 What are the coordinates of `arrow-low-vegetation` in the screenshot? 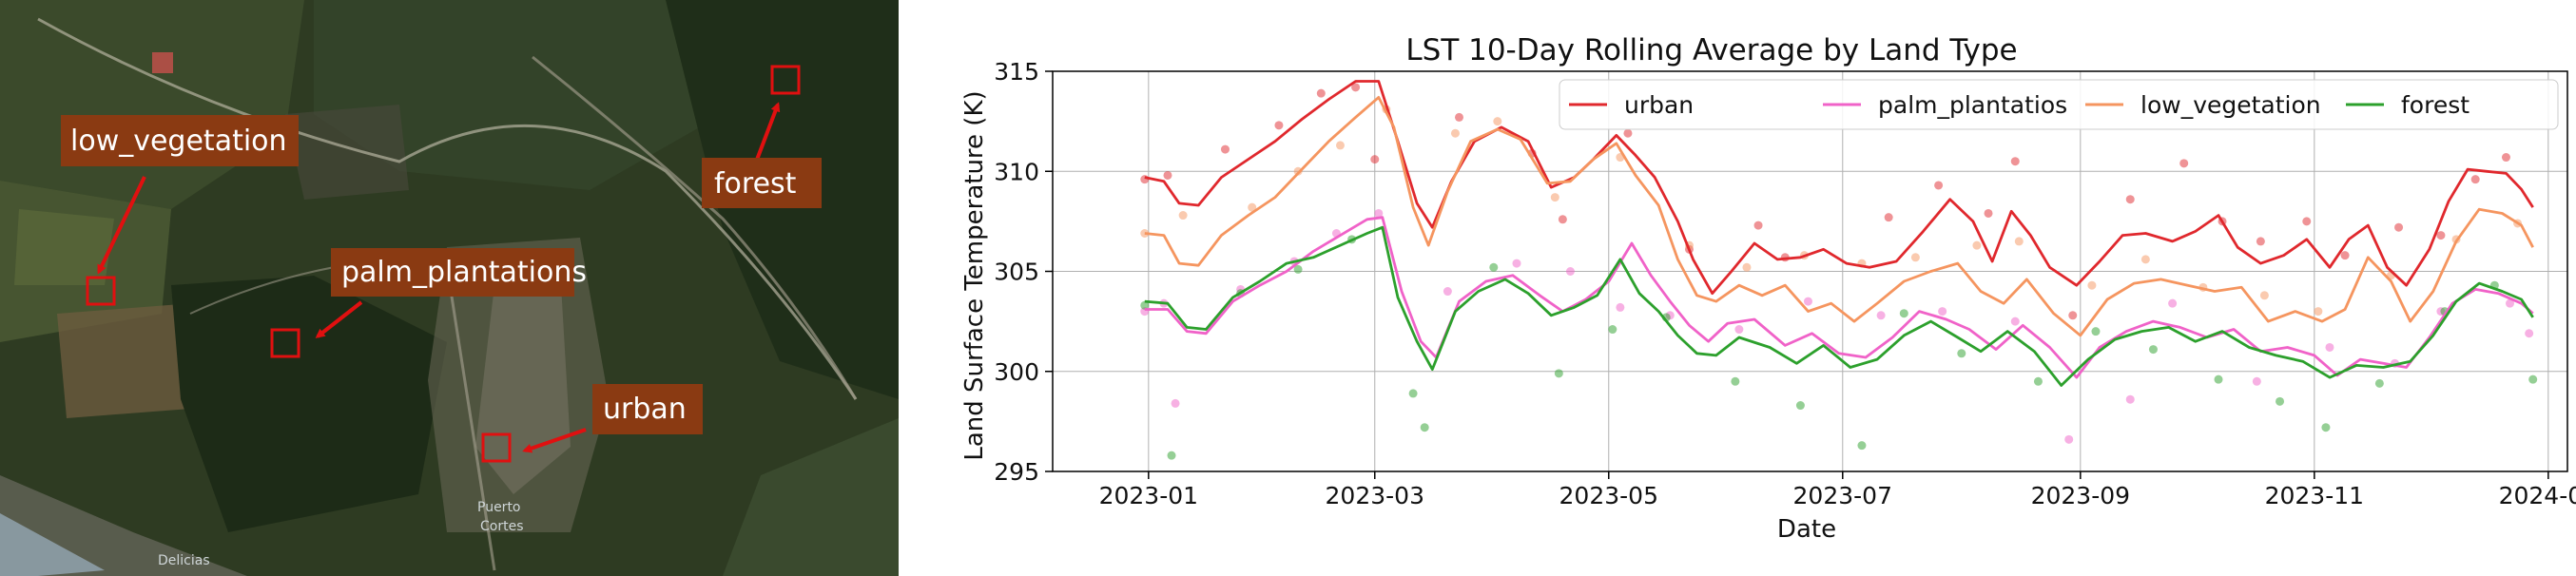 It's located at (121, 225).